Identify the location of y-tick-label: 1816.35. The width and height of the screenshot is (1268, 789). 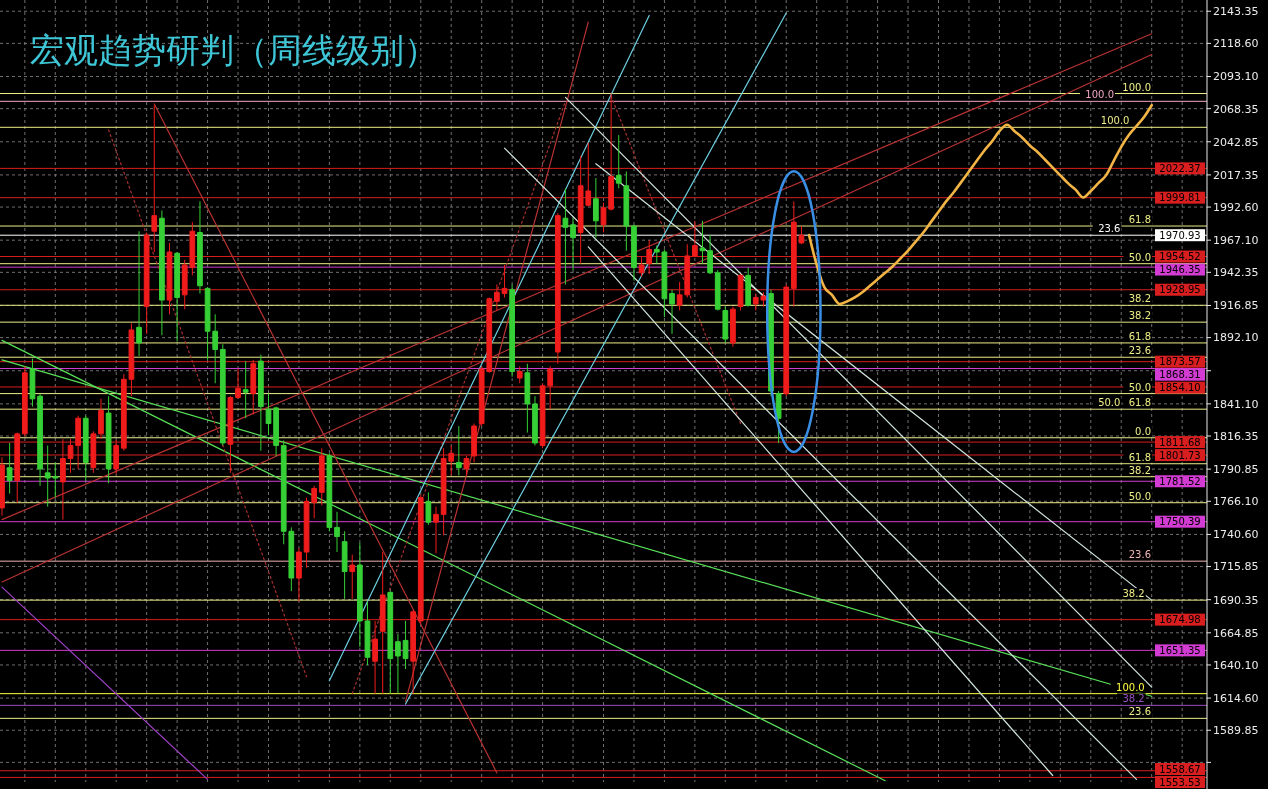
(1236, 436).